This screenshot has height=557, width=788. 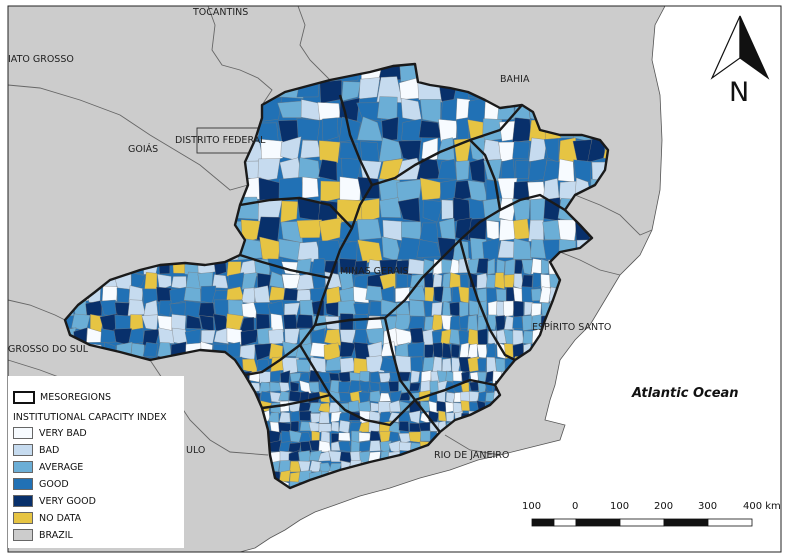 What do you see at coordinates (23, 518) in the screenshot?
I see `swatch-no-data` at bounding box center [23, 518].